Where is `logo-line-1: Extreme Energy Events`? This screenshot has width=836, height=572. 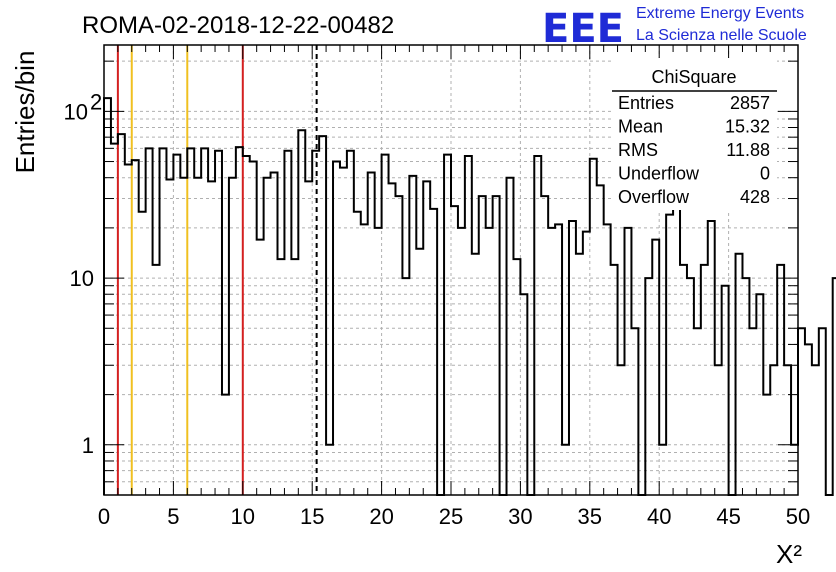 logo-line-1: Extreme Energy Events is located at coordinates (720, 13).